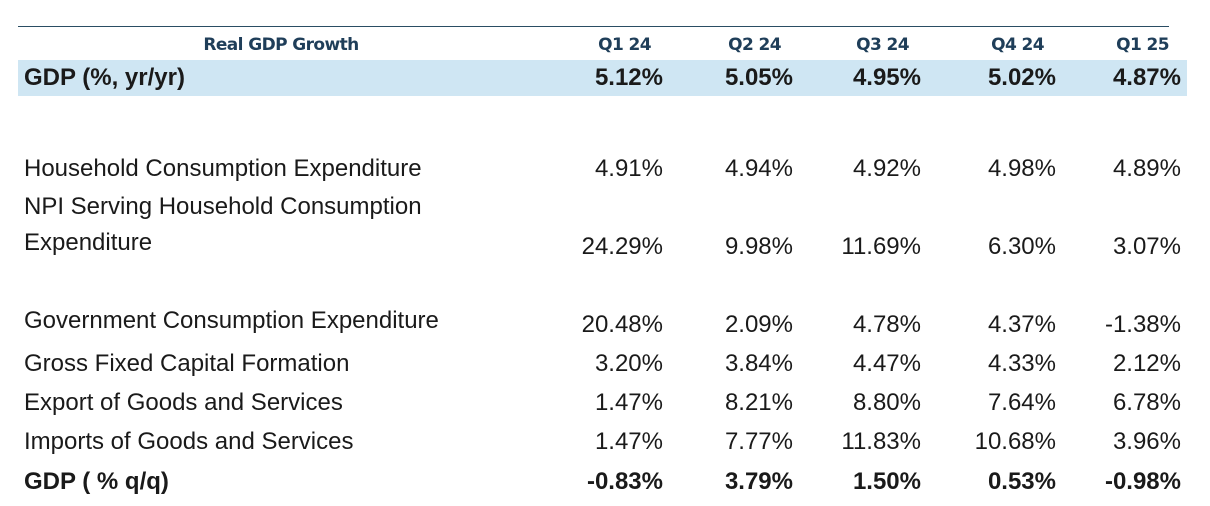 This screenshot has height=506, width=1210. Describe the element at coordinates (758, 441) in the screenshot. I see `table-cell: 7.77%` at that location.